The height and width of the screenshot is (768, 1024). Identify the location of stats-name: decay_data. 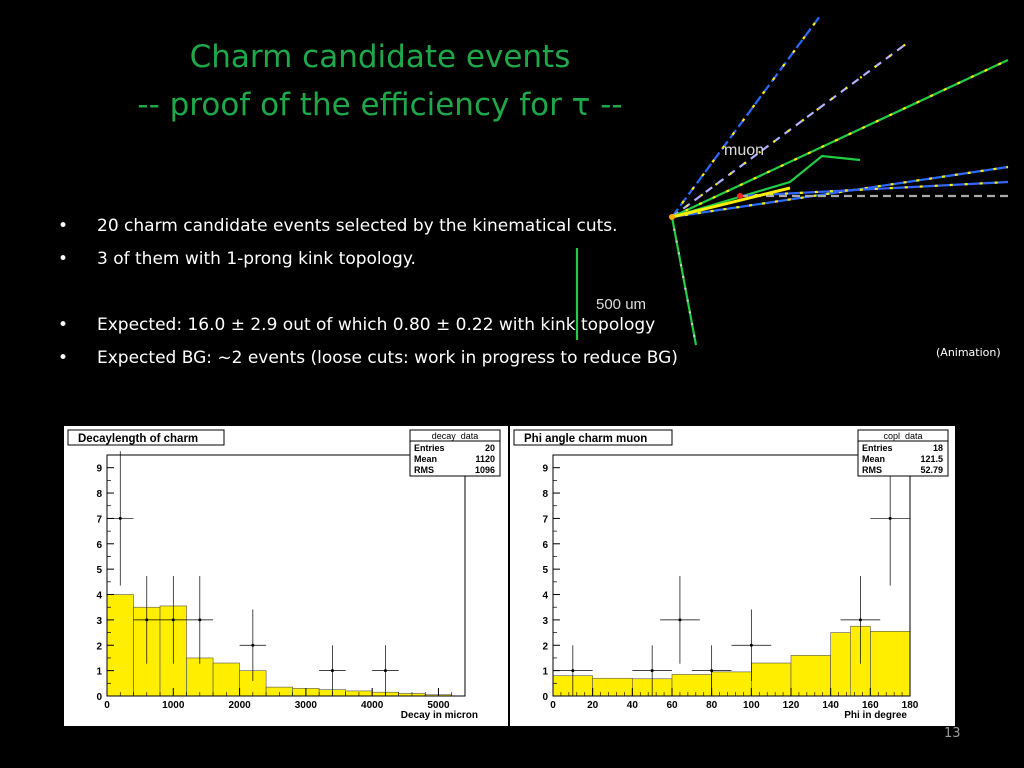
(455, 436).